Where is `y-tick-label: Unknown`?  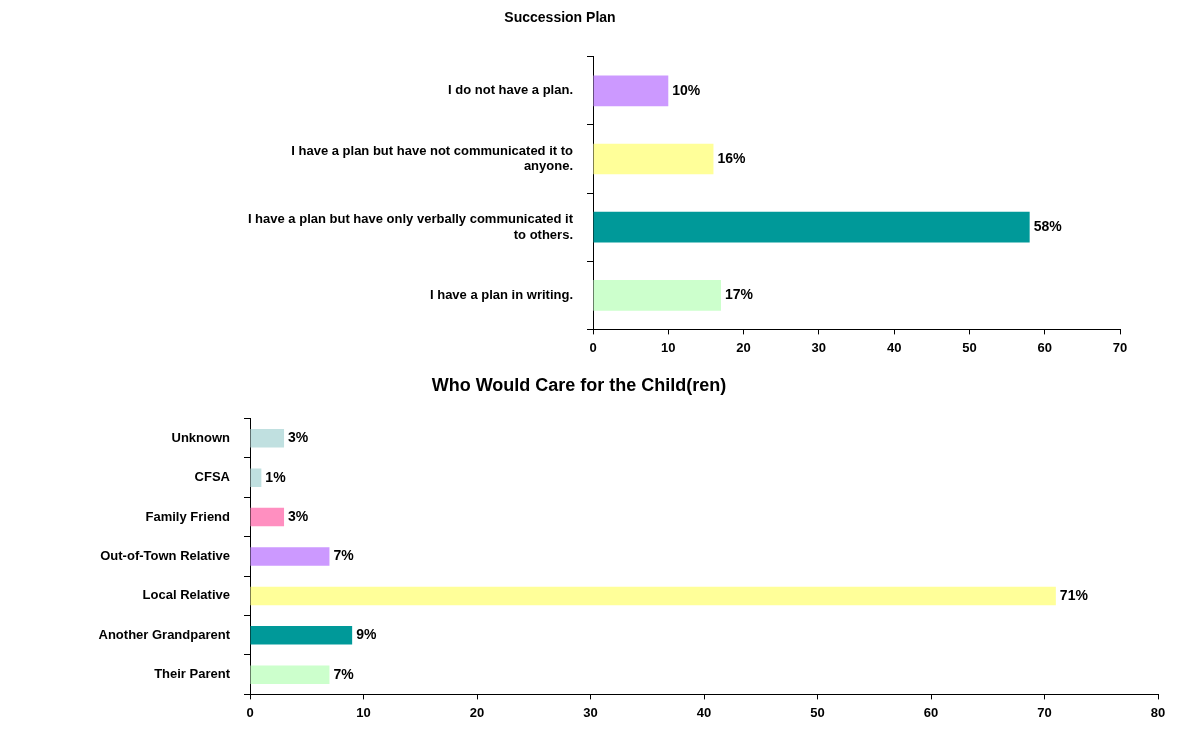
y-tick-label: Unknown is located at coordinates (201, 437).